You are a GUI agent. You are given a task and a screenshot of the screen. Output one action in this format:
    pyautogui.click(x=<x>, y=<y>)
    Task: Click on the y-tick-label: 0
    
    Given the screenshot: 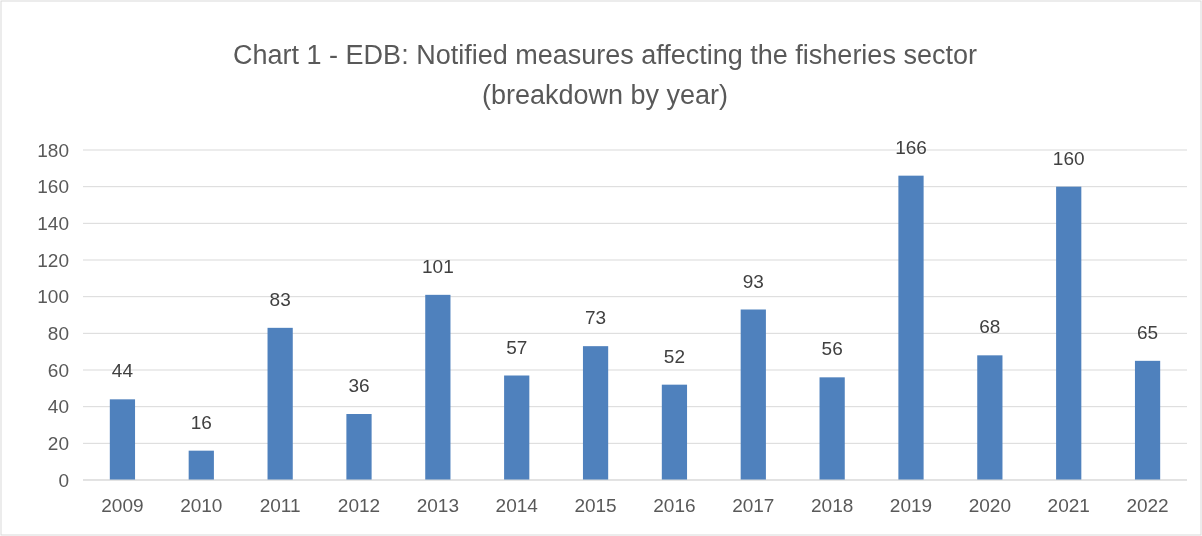 What is the action you would take?
    pyautogui.click(x=63, y=480)
    